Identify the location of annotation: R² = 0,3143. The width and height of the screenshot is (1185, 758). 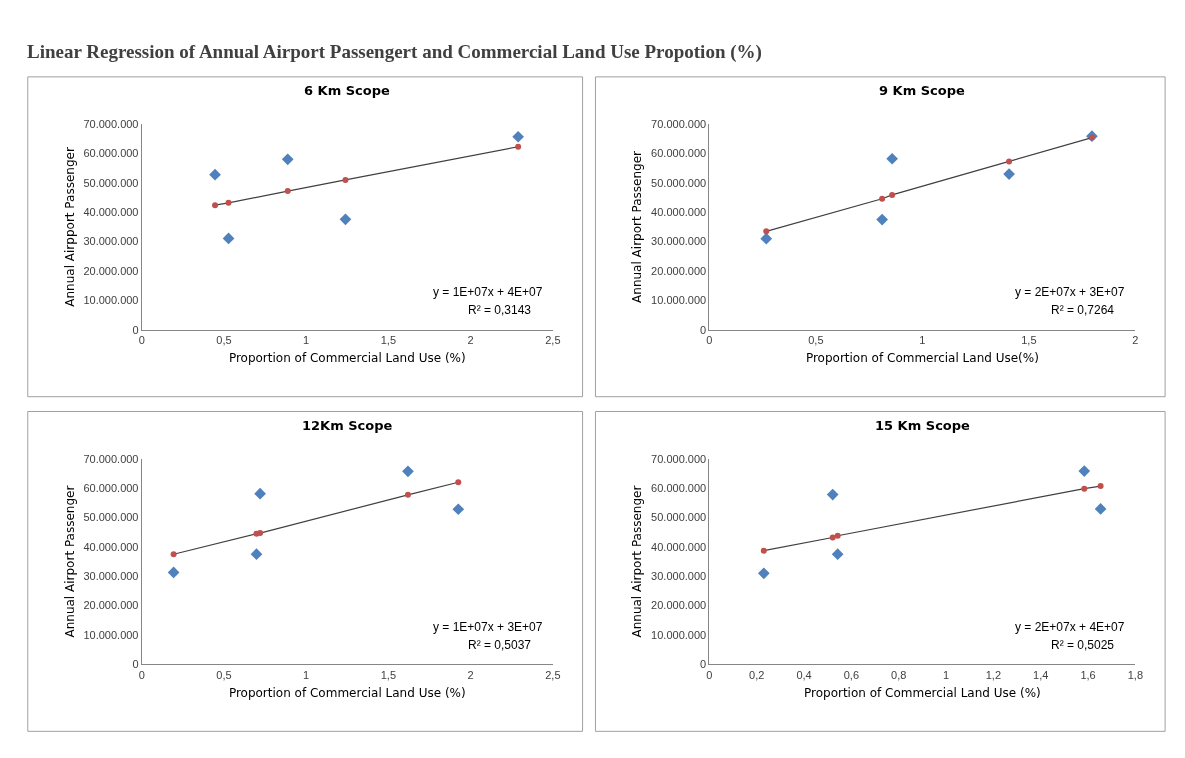
(500, 310).